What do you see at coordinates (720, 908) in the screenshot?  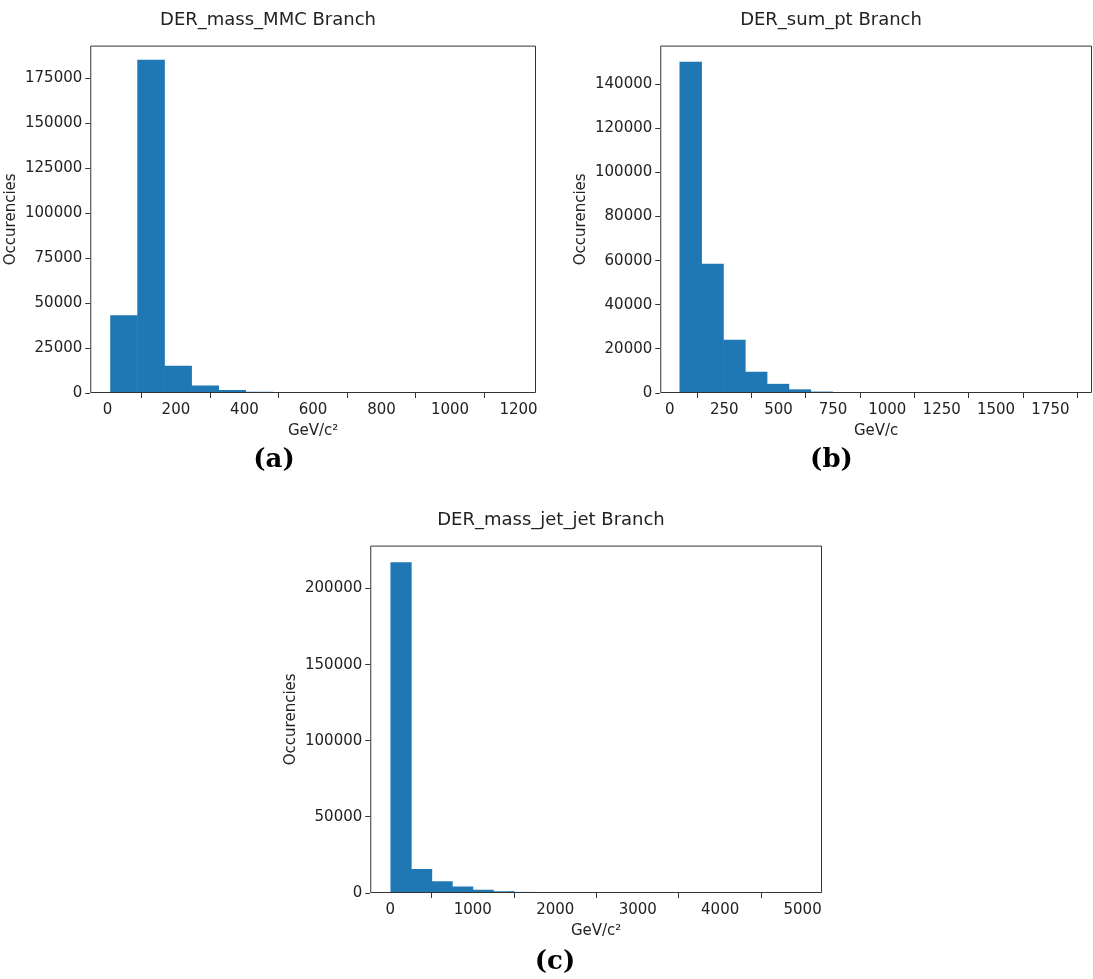 I see `x-tick-label: 4000` at bounding box center [720, 908].